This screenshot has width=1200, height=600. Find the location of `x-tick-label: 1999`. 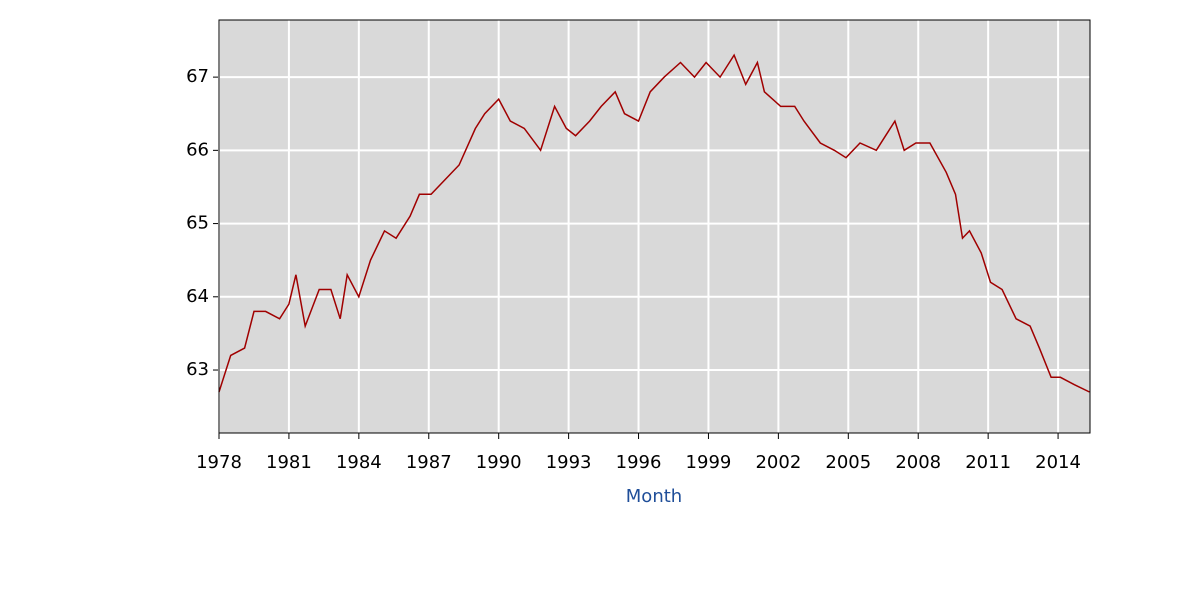

x-tick-label: 1999 is located at coordinates (709, 462).